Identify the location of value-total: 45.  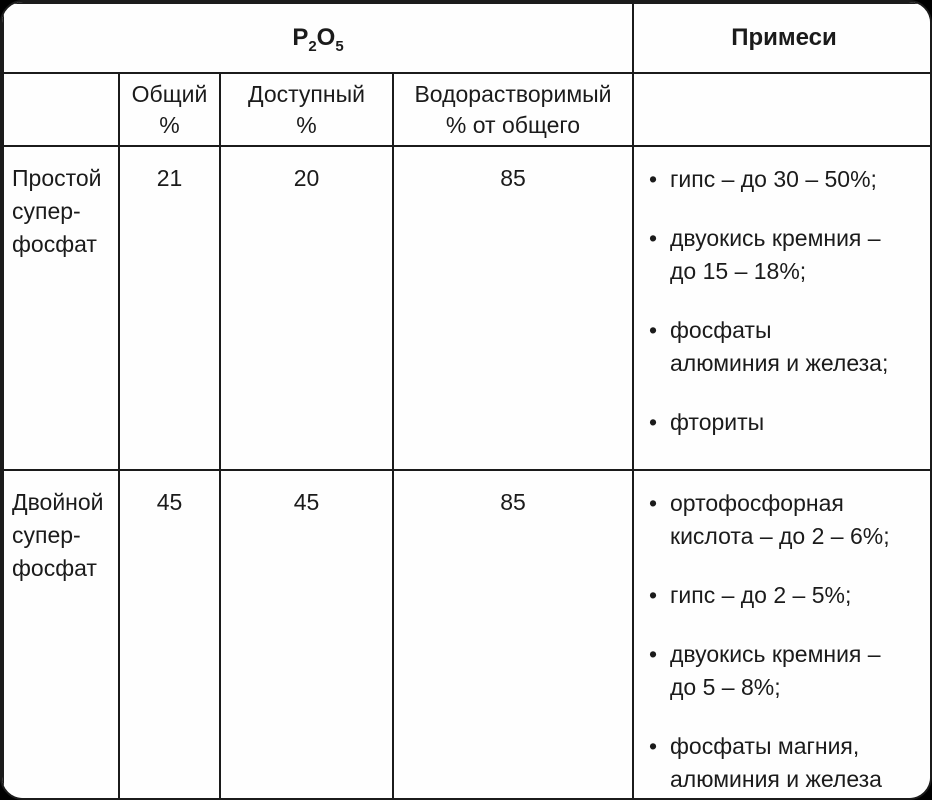
(169, 633).